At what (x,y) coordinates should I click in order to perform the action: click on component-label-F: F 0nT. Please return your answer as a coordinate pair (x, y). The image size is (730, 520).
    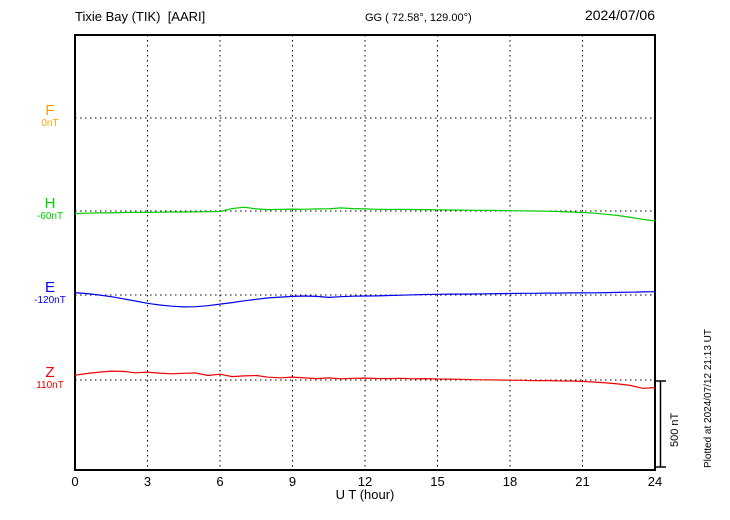
    Looking at the image, I should click on (50, 116).